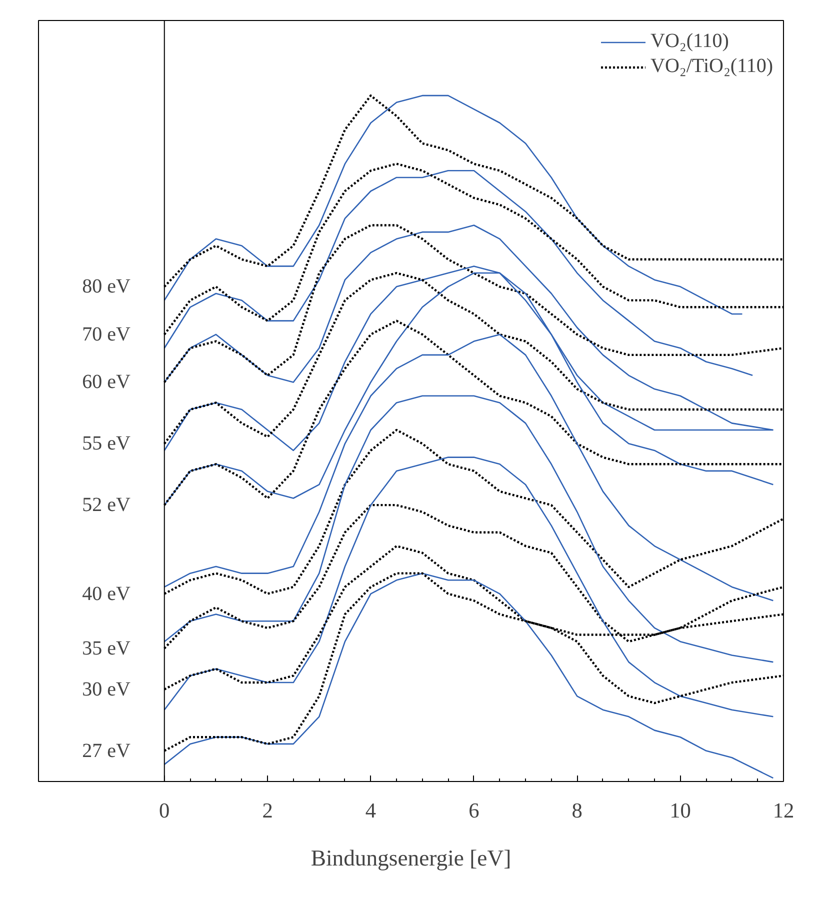 The image size is (817, 911). I want to click on annotation: 30 eV, so click(107, 689).